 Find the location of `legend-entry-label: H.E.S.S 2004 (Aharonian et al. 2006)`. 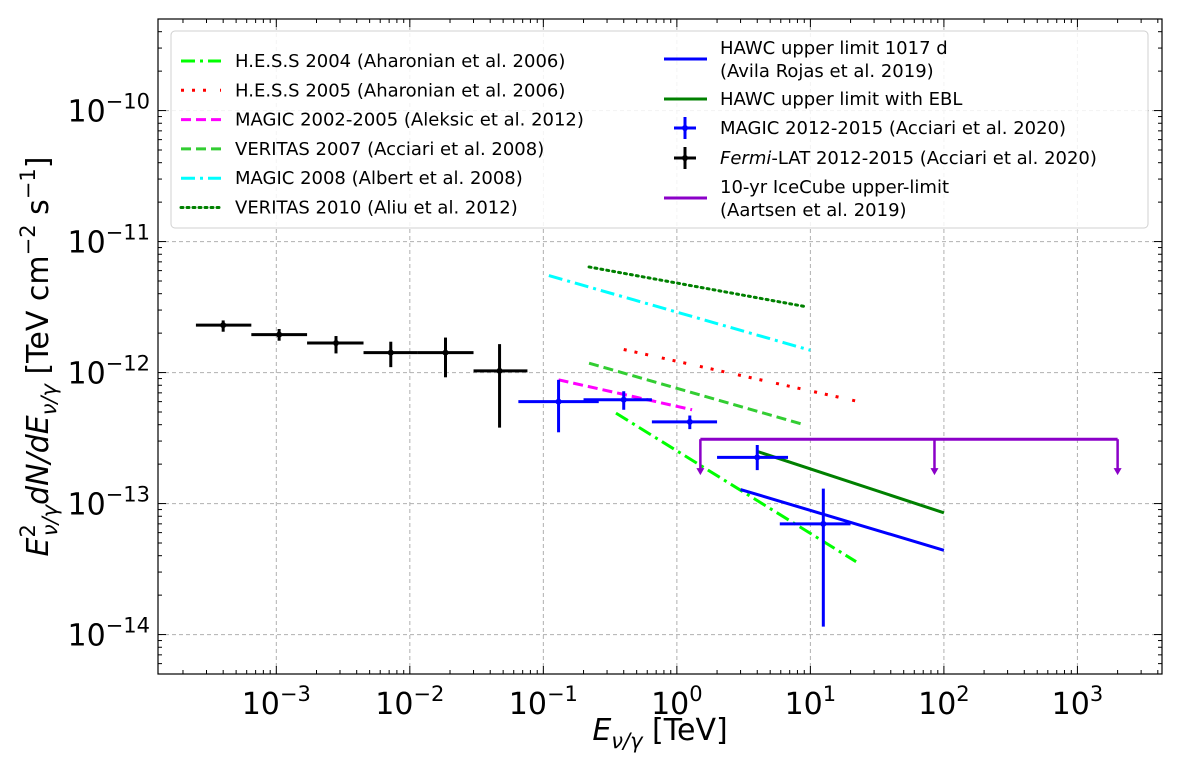

legend-entry-label: H.E.S.S 2004 (Aharonian et al. 2006) is located at coordinates (400, 61).